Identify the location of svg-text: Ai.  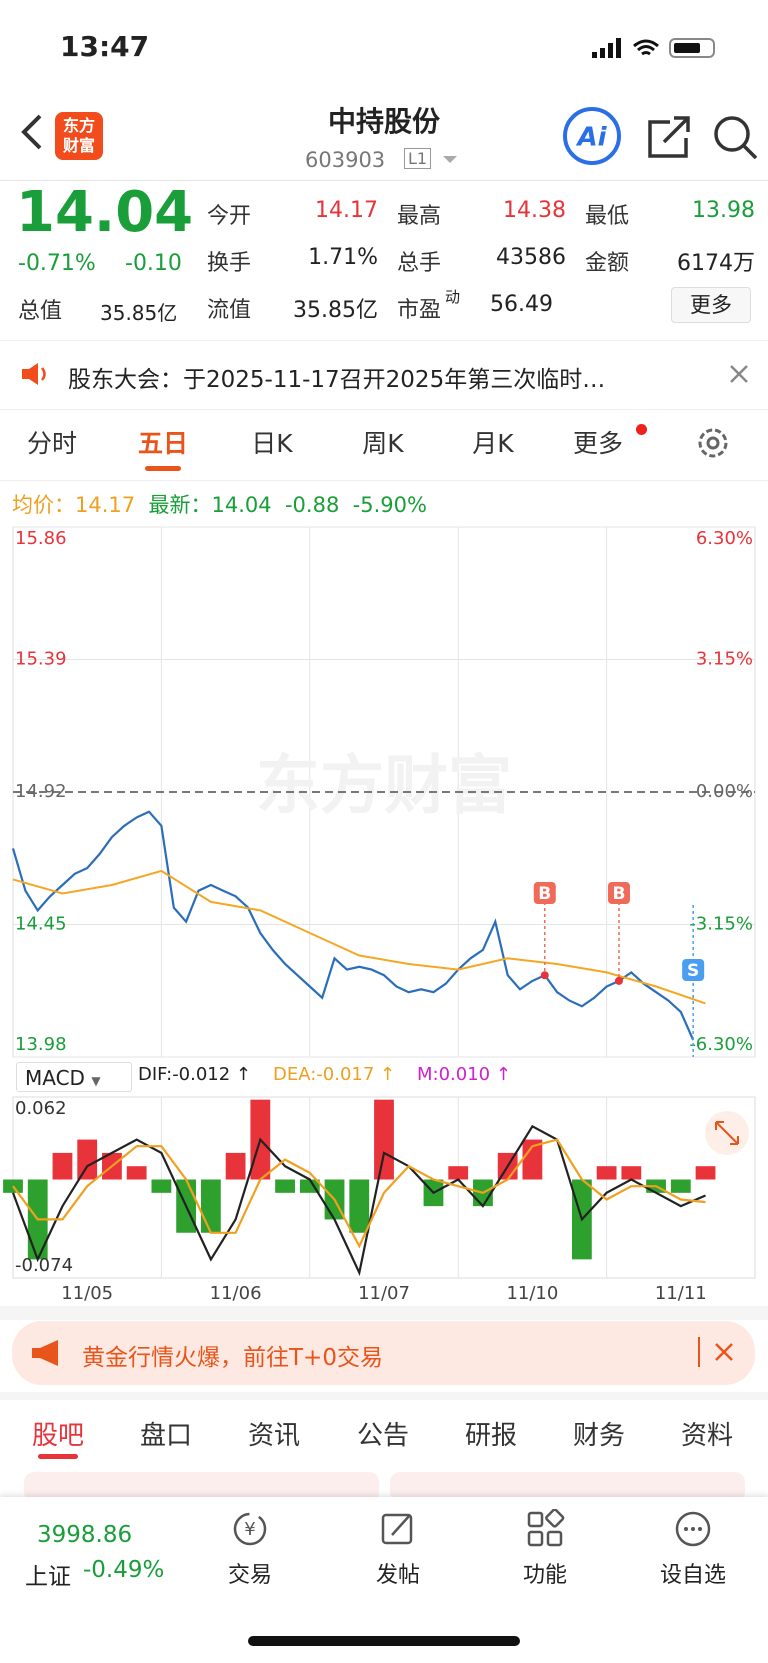
(591, 138).